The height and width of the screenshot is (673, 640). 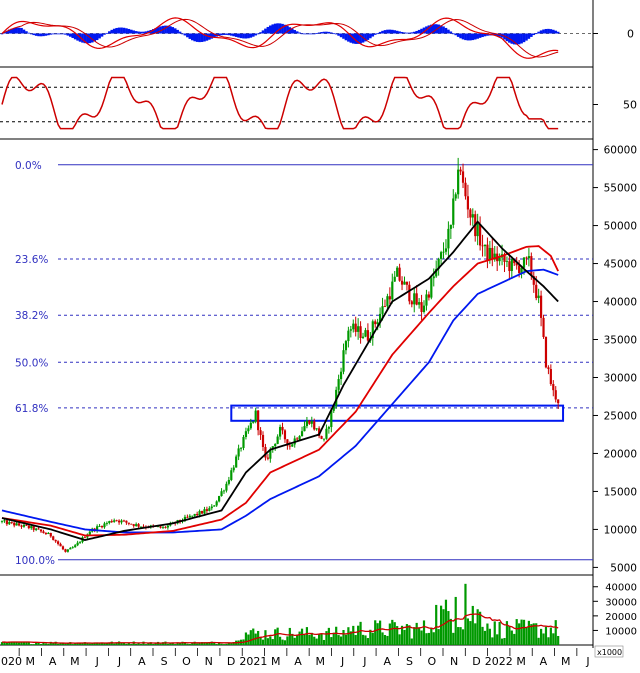 What do you see at coordinates (621, 617) in the screenshot?
I see `volume-tick-label: 20000` at bounding box center [621, 617].